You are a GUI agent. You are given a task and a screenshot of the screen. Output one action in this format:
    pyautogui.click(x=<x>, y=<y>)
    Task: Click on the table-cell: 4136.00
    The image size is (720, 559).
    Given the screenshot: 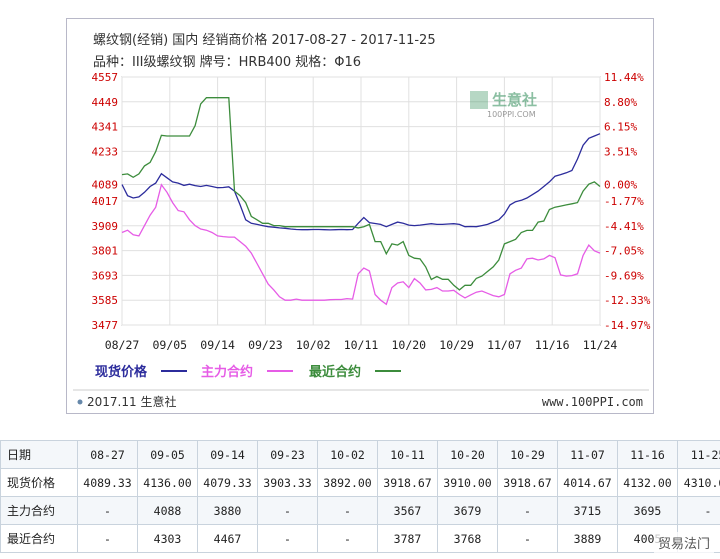 What is the action you would take?
    pyautogui.click(x=167, y=482)
    